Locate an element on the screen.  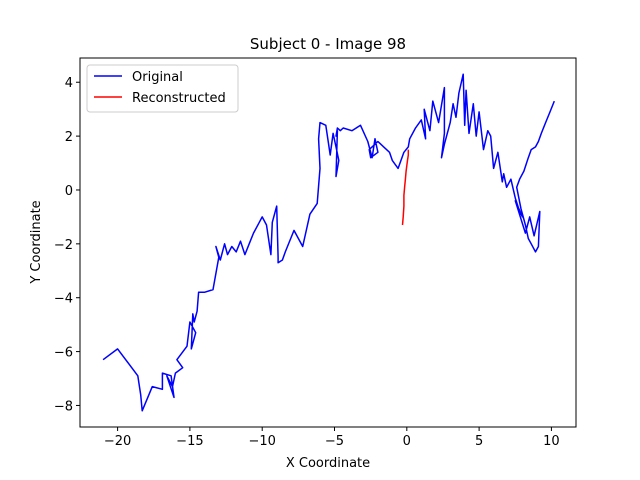
x-tick-label: −5 is located at coordinates (334, 441).